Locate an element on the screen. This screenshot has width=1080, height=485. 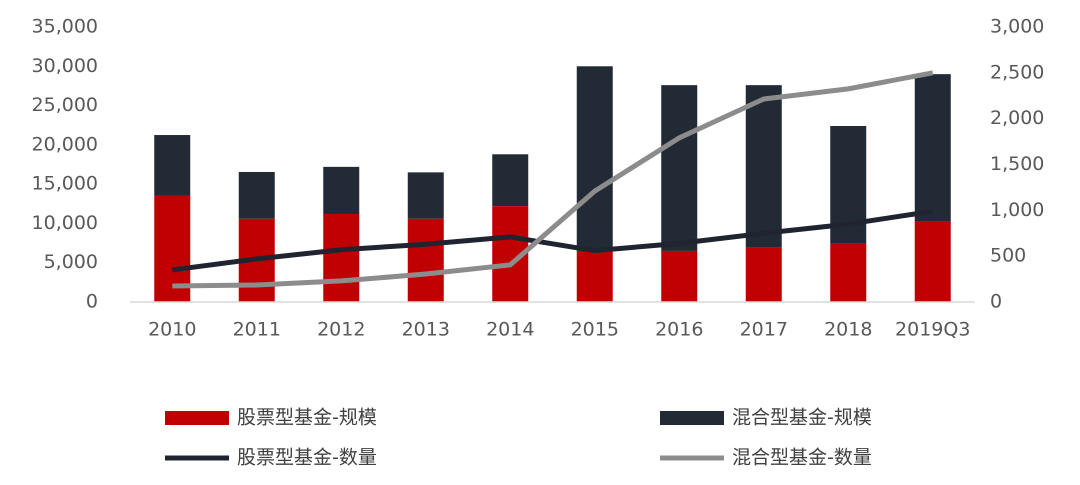
x-tick-label: 2019Q3 is located at coordinates (932, 330).